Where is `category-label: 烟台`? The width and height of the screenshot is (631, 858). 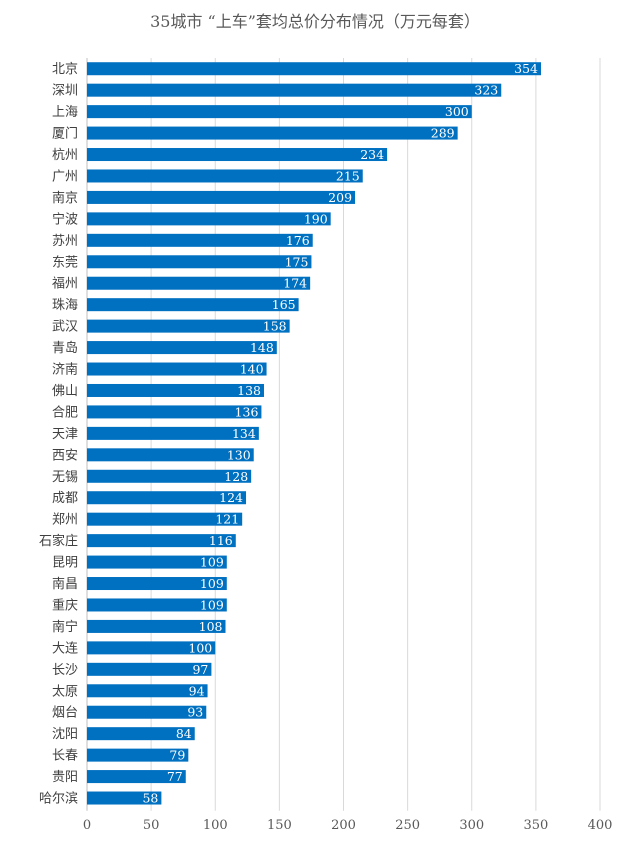 category-label: 烟台 is located at coordinates (65, 713).